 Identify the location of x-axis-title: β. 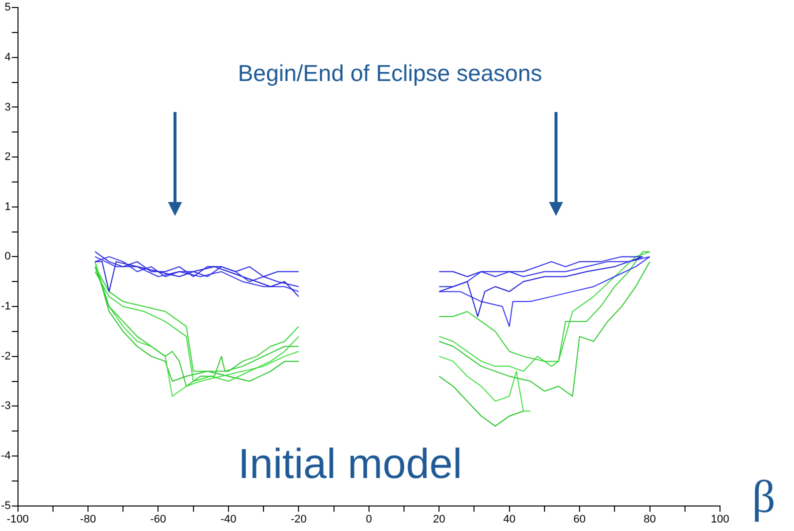
(764, 496).